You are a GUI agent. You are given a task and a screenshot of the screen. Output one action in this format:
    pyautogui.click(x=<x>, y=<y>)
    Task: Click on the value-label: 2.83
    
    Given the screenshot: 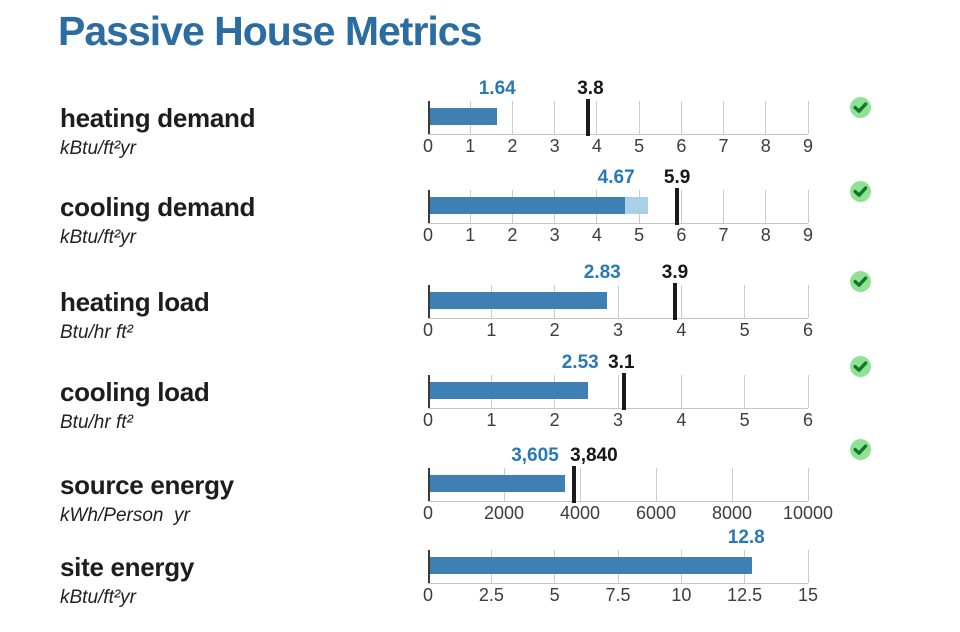 What is the action you would take?
    pyautogui.click(x=602, y=272)
    